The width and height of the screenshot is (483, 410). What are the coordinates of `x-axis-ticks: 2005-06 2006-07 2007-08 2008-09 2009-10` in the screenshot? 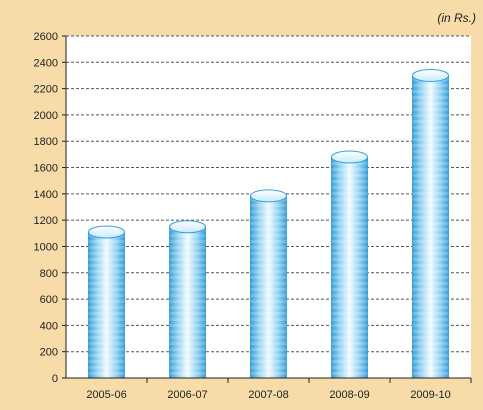 It's located at (279, 389).